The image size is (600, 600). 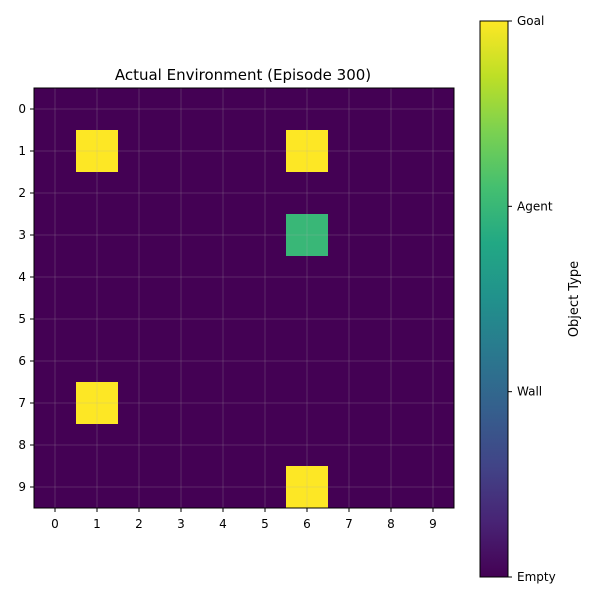 I want to click on x-tick-label: 5, so click(x=265, y=524).